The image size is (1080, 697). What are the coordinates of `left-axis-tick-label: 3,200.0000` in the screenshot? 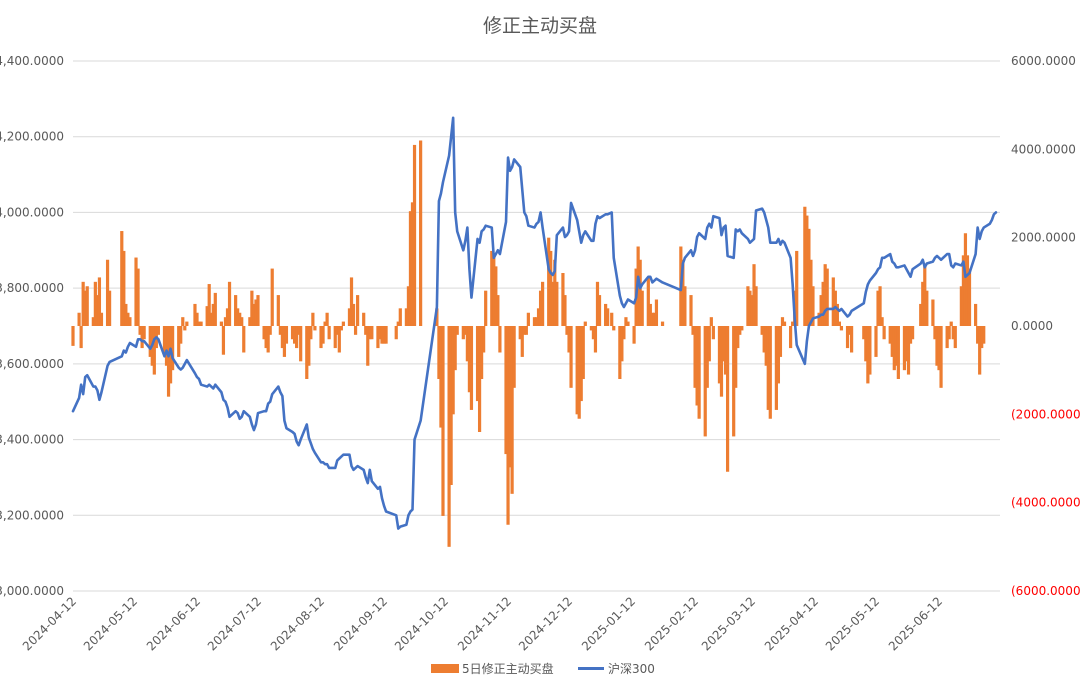 It's located at (32, 515).